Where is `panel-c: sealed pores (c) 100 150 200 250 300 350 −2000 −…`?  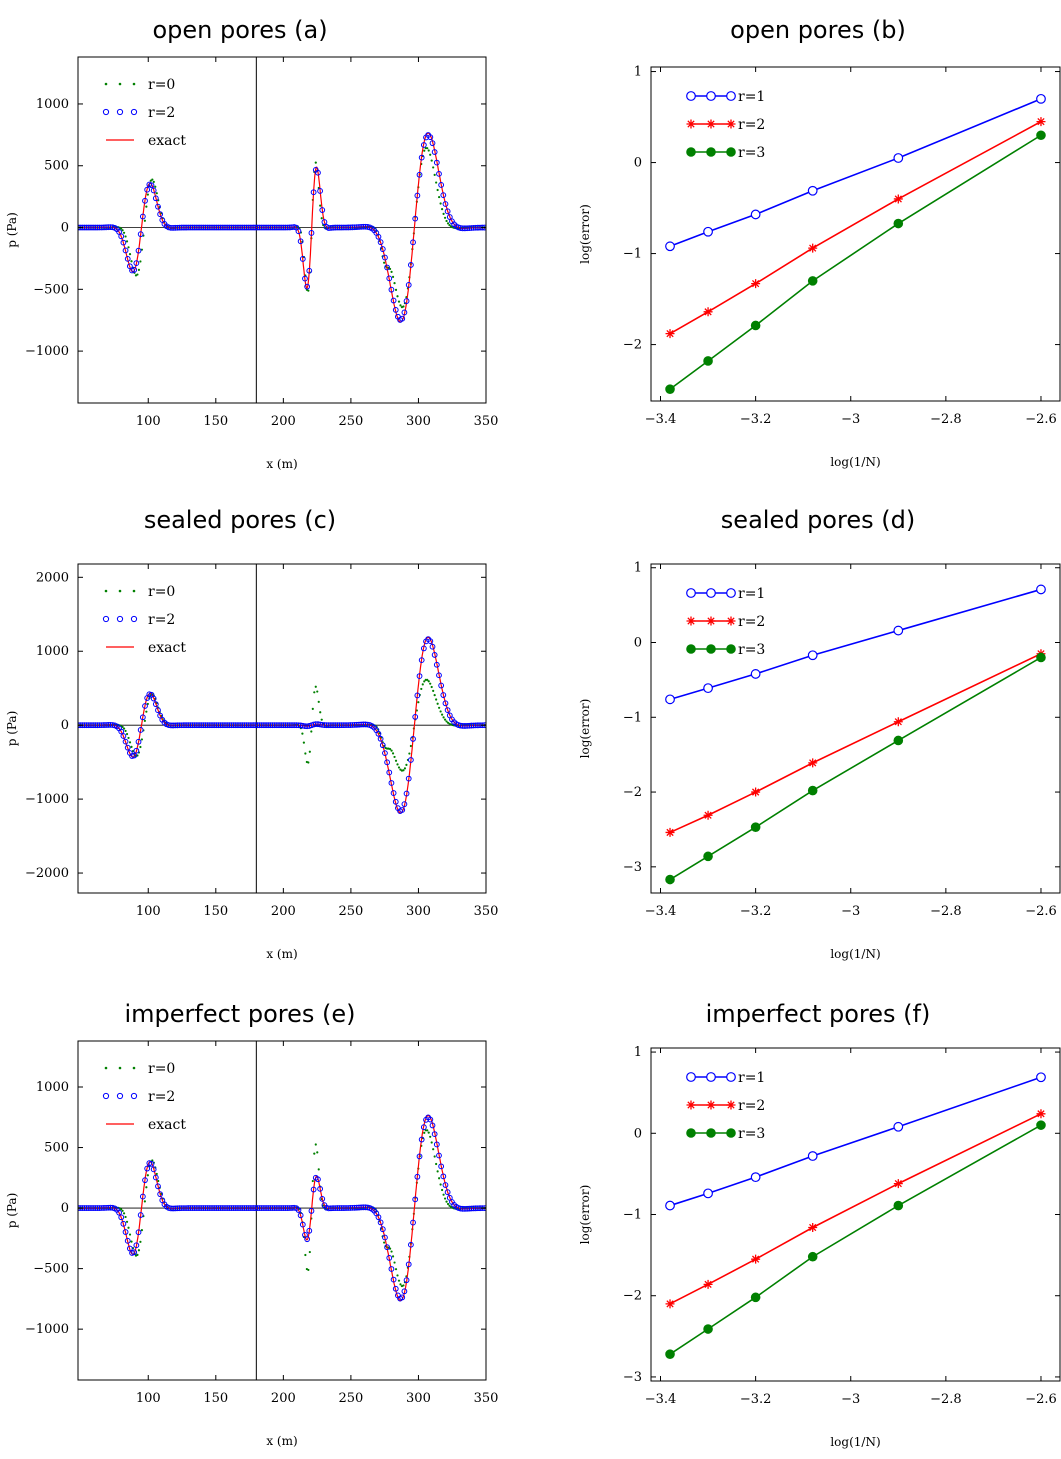 panel-c: sealed pores (c) 100 150 200 250 300 350 −2000 −… is located at coordinates (251, 733).